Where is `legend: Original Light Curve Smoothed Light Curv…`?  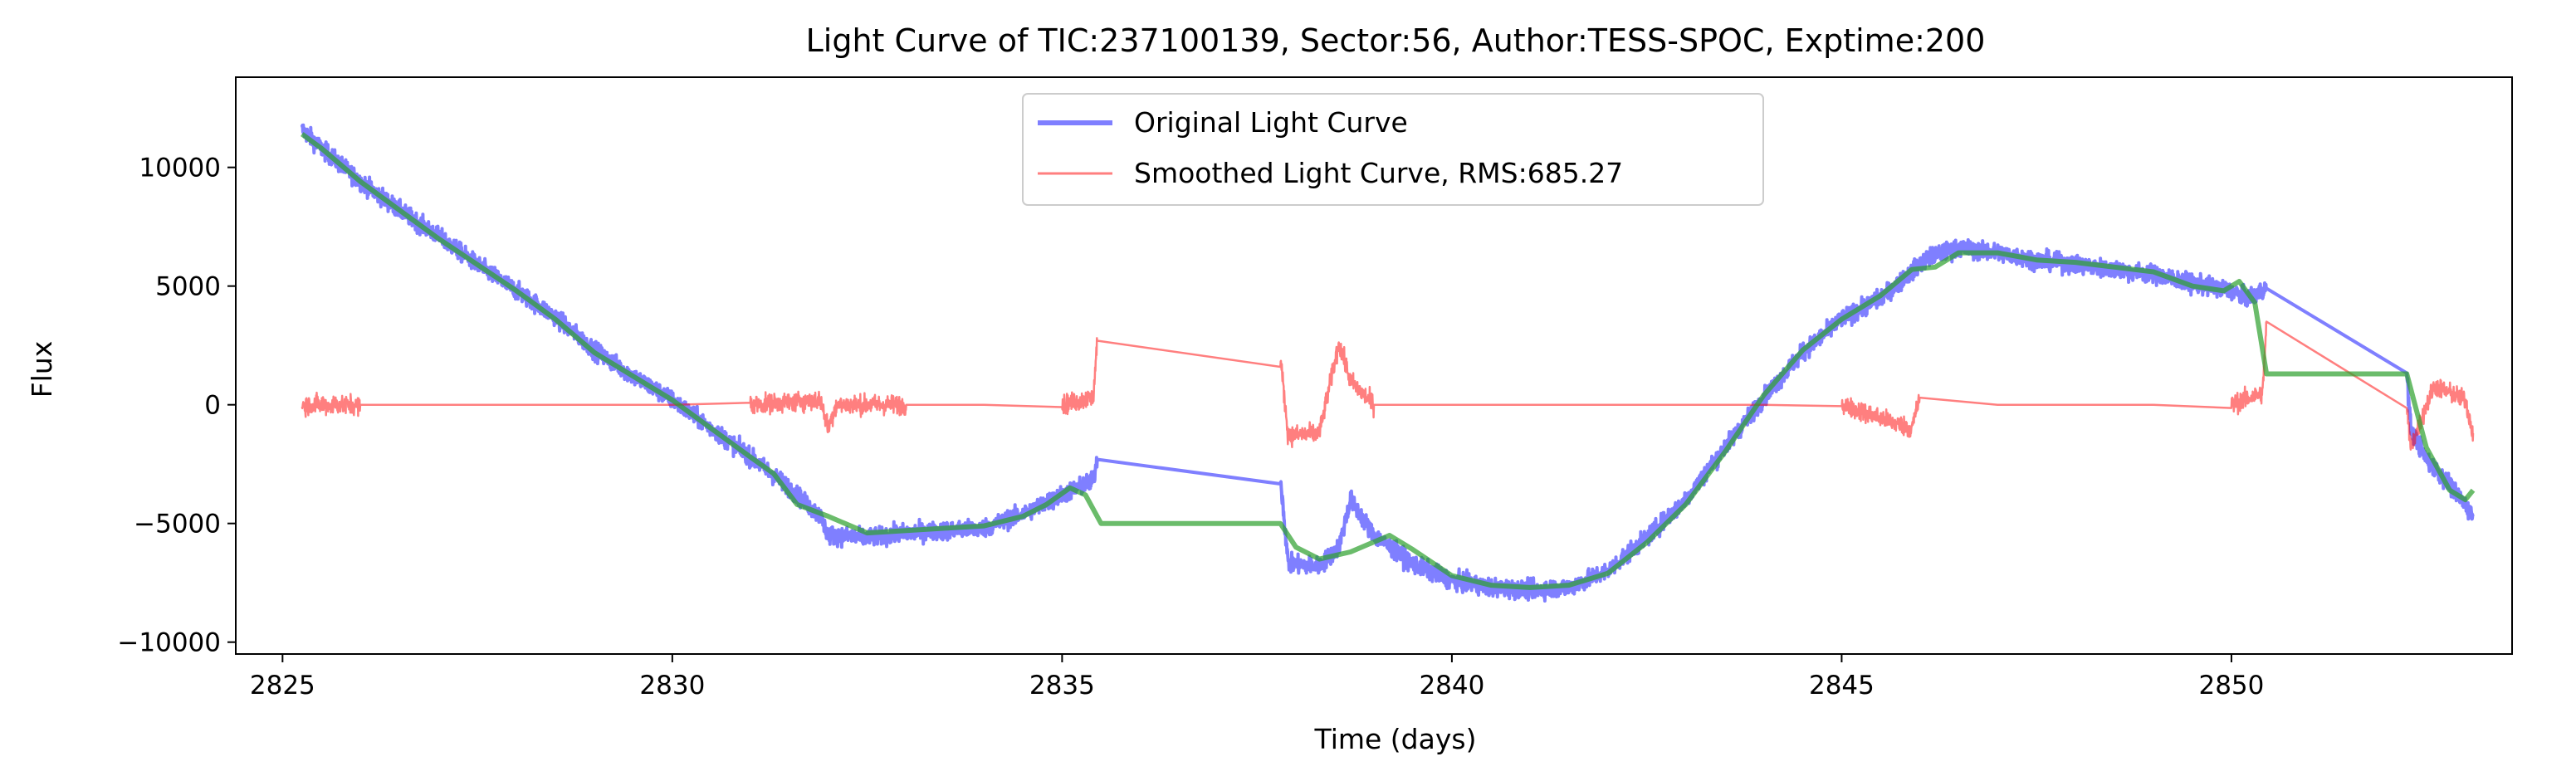
legend: Original Light Curve Smoothed Light Curv… is located at coordinates (1393, 149).